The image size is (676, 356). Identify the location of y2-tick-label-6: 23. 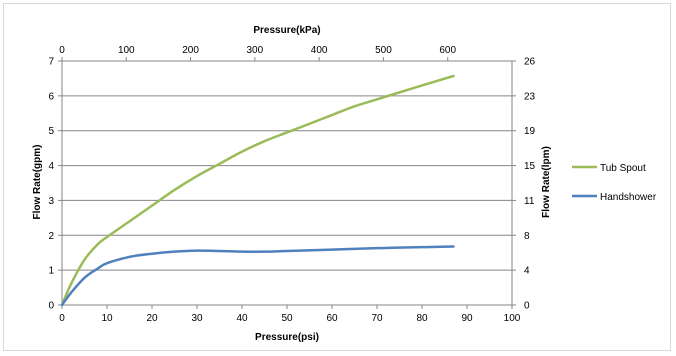
(530, 96).